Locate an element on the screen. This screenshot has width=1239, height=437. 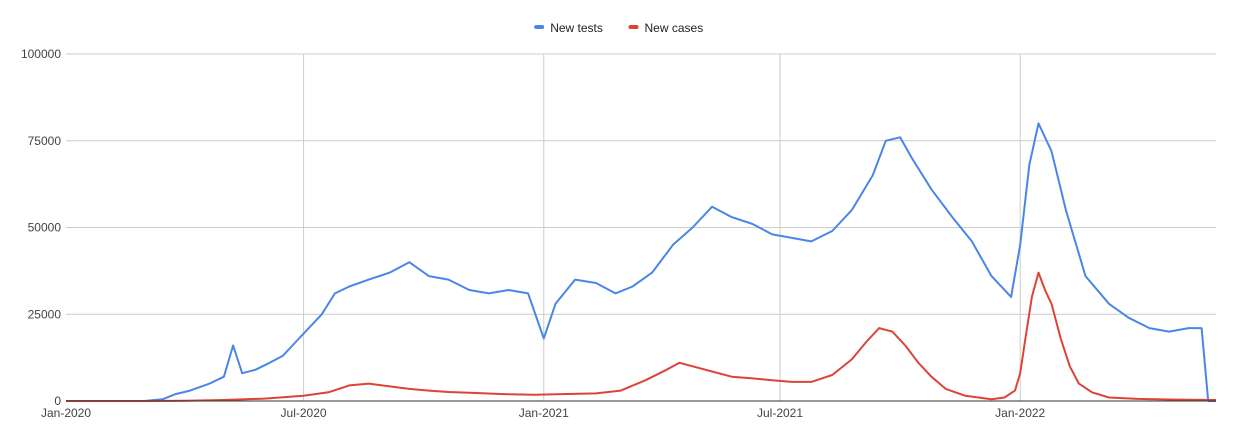
x-tick-label: Jul-2020 is located at coordinates (304, 413).